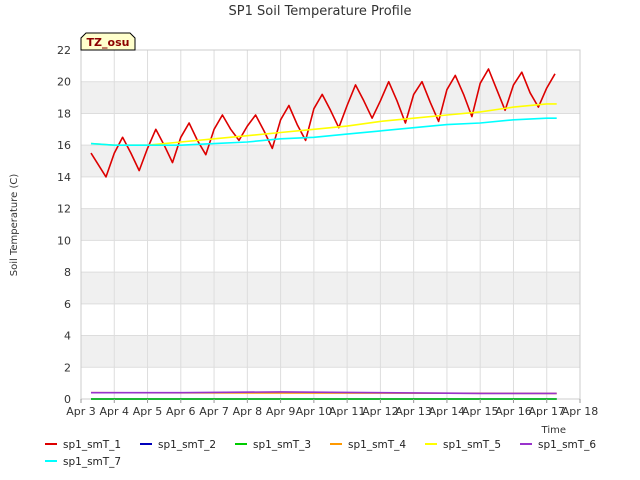 The height and width of the screenshot is (480, 640). What do you see at coordinates (148, 411) in the screenshot?
I see `x-tick-label: Apr 5` at bounding box center [148, 411].